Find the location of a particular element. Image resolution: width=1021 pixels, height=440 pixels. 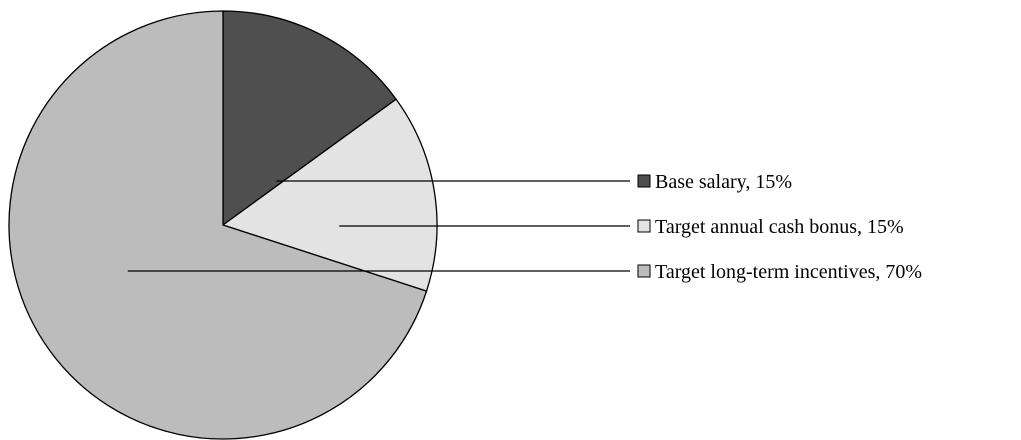

legend-label-target-long-term-incentives: Target long-term incentives, 70% is located at coordinates (788, 272).